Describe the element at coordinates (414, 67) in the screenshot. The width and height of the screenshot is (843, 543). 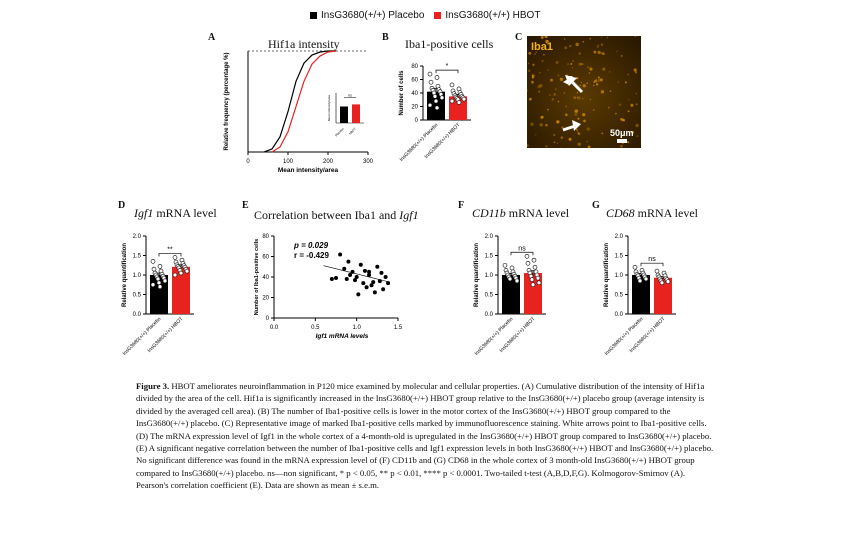
I see `y-tick-label: 80` at that location.